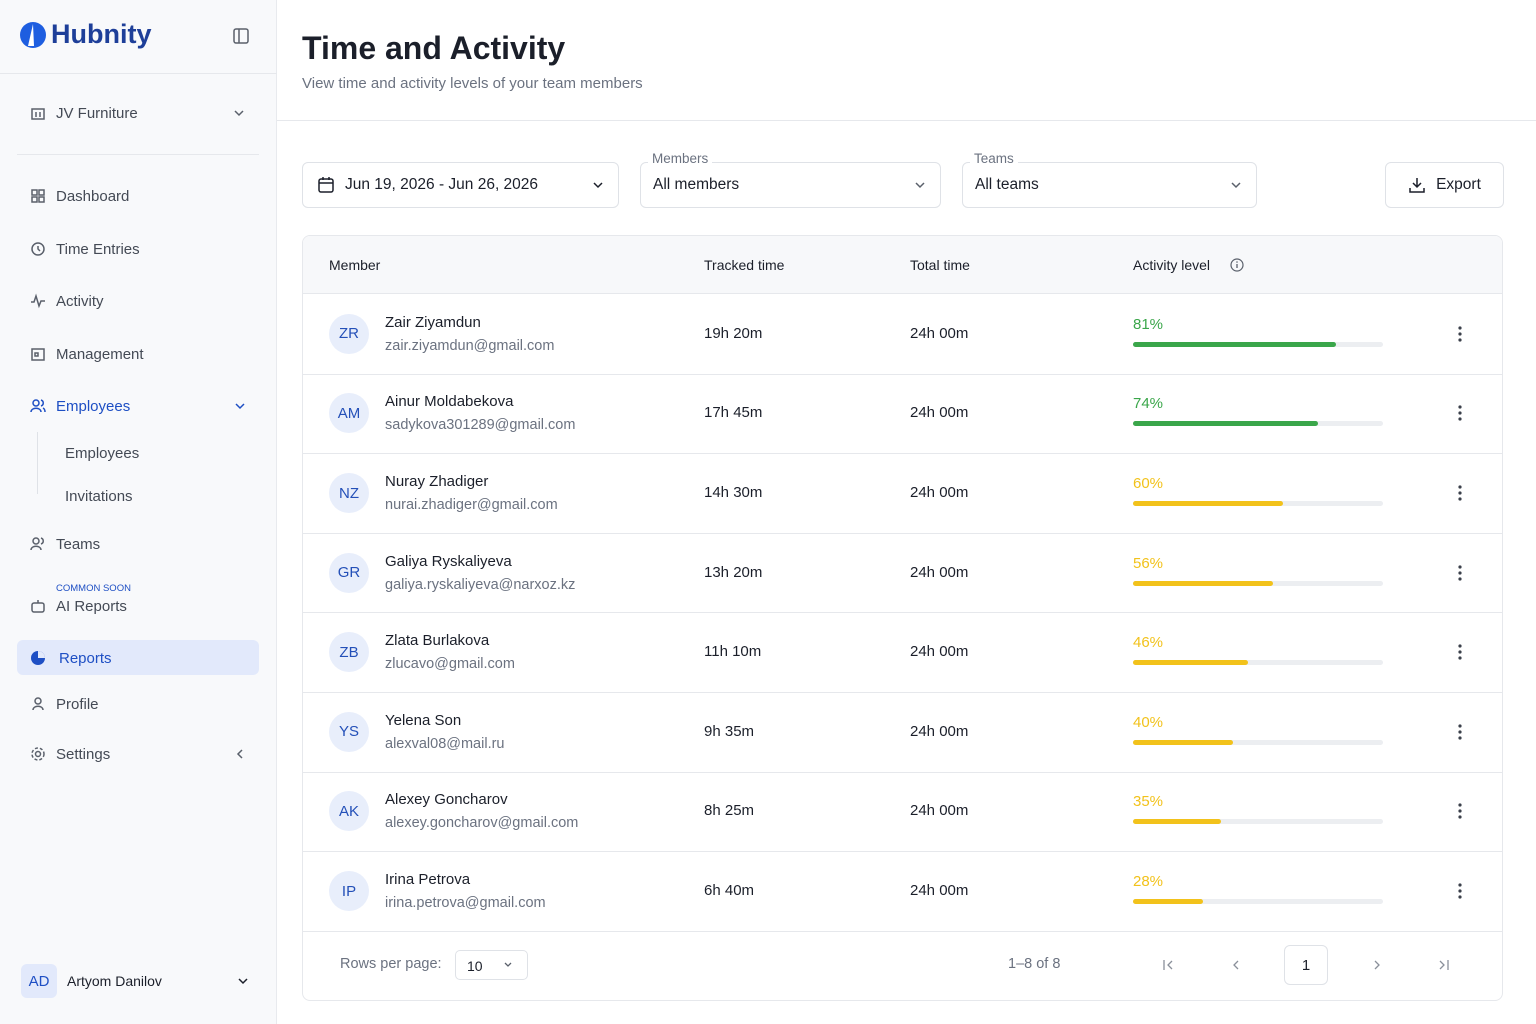 The height and width of the screenshot is (1024, 1536). I want to click on avatar: ZB, so click(349, 652).